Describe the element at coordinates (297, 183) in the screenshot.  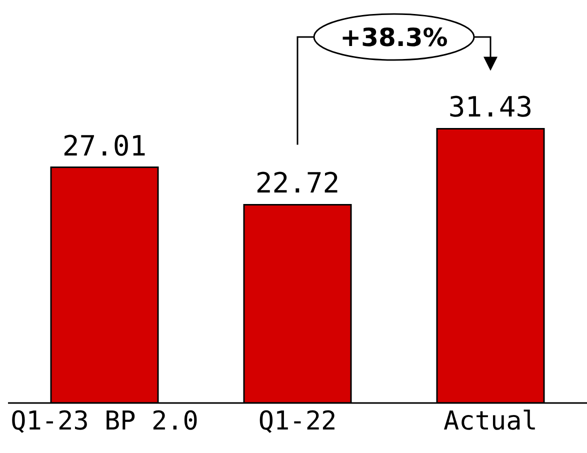
I see `data-label: 22.72` at that location.